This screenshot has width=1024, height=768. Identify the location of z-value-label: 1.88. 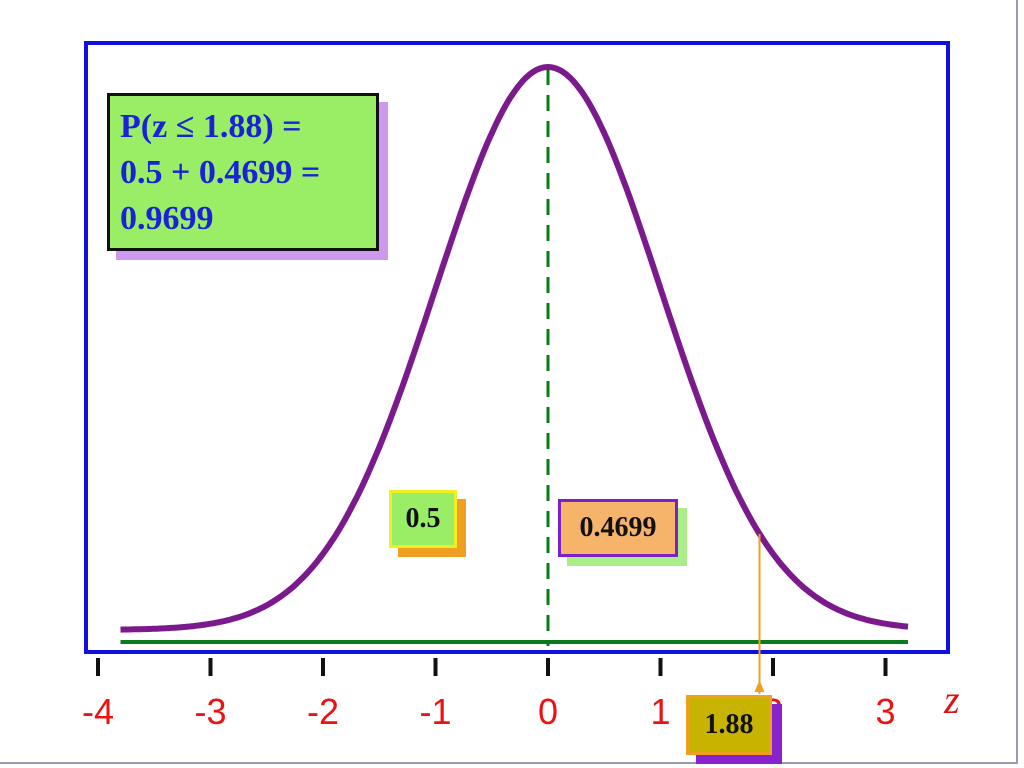
(729, 725).